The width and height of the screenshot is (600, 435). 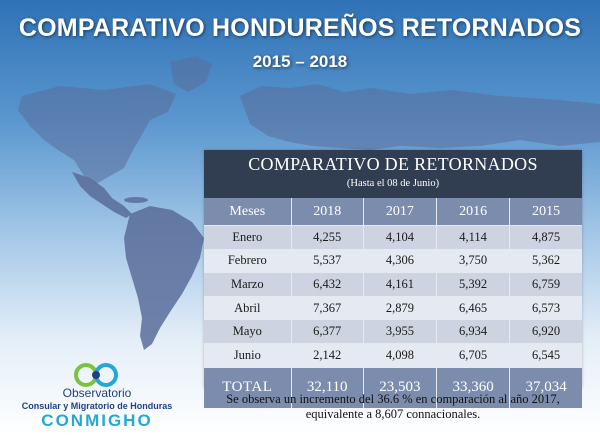 What do you see at coordinates (472, 212) in the screenshot?
I see `column-header-2016: 2016` at bounding box center [472, 212].